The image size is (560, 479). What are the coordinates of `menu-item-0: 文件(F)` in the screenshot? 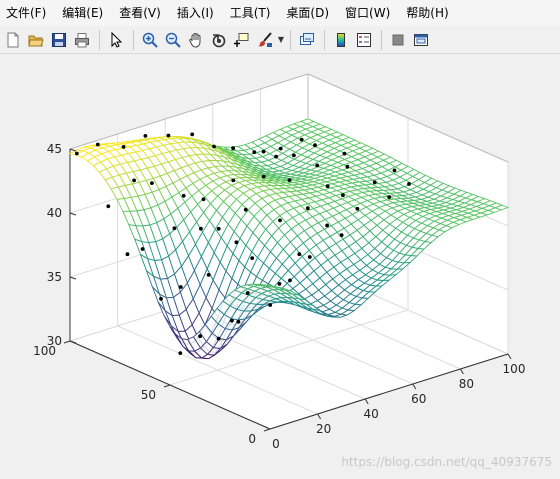 It's located at (26, 13).